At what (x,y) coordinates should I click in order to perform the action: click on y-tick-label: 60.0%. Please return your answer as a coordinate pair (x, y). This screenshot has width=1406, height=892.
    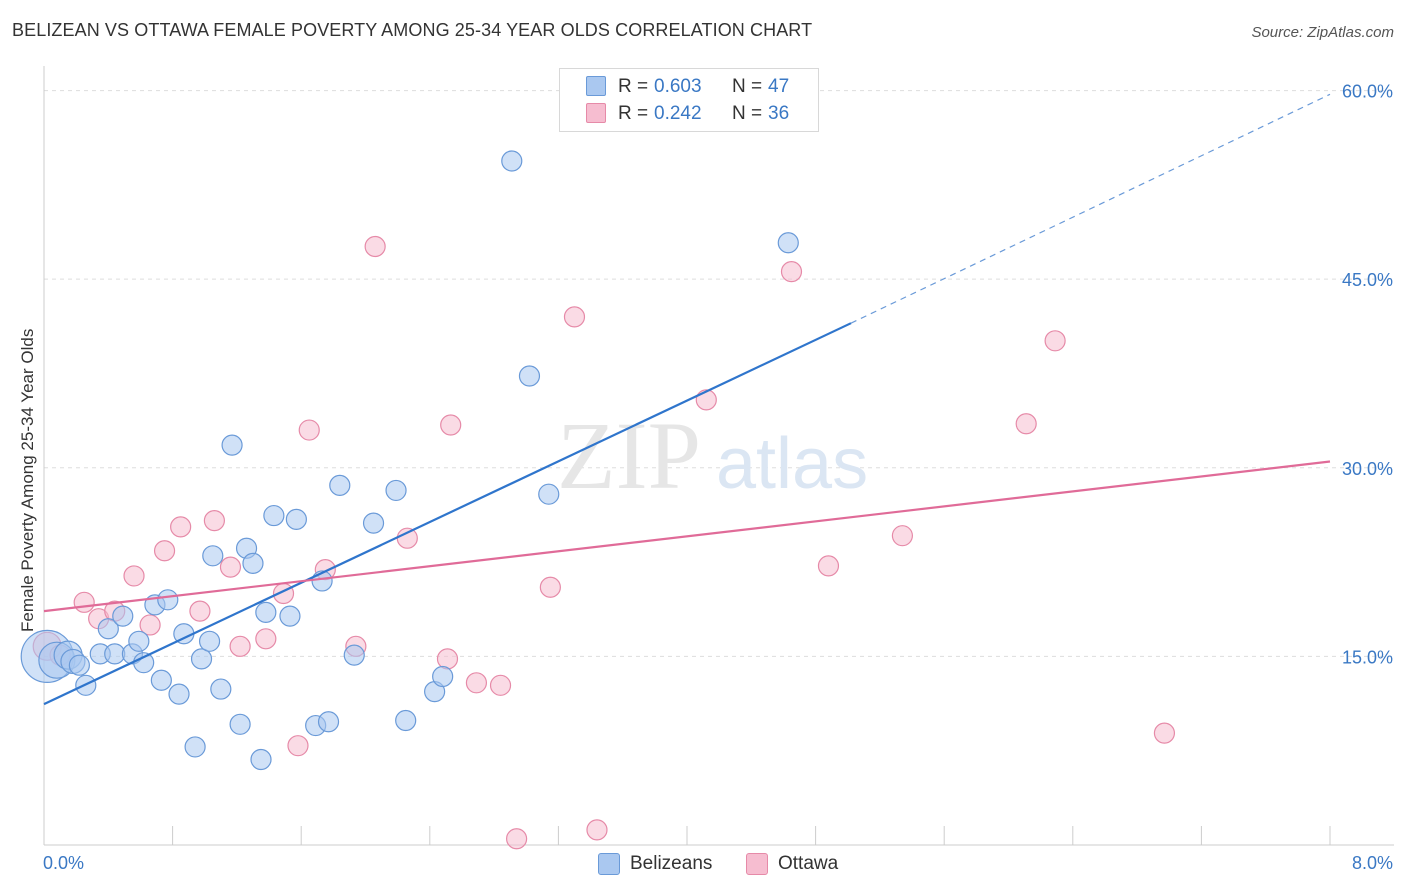
    Looking at the image, I should click on (1367, 92).